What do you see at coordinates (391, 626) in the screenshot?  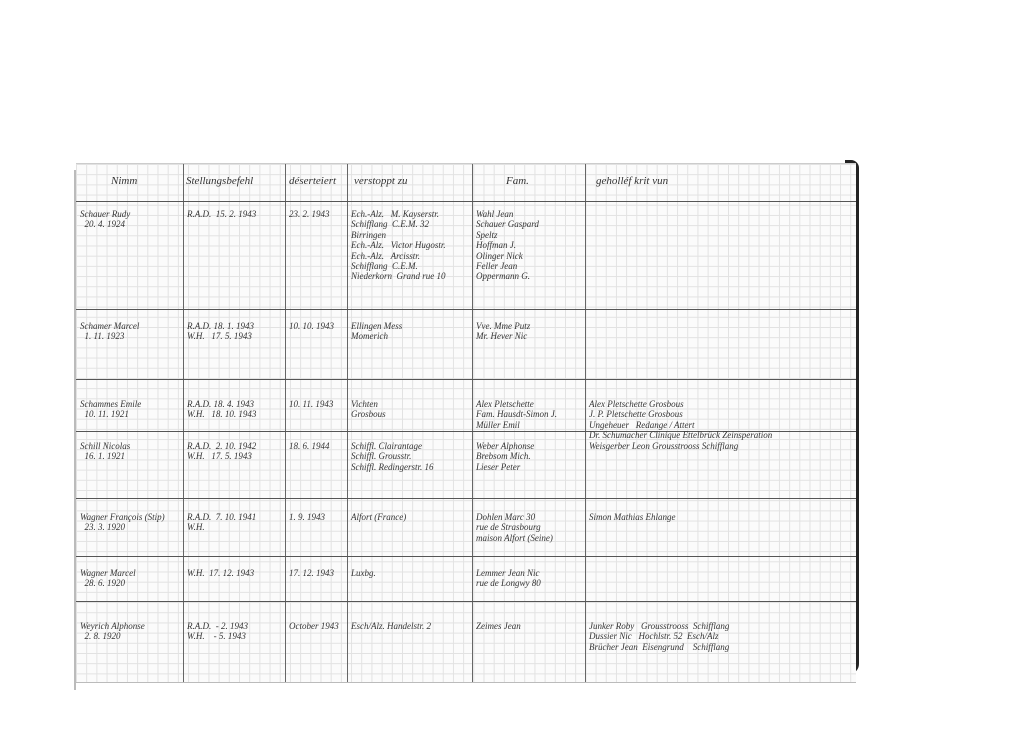 I see `cell-hidden: Esch/Alz. Handelstr. 2` at bounding box center [391, 626].